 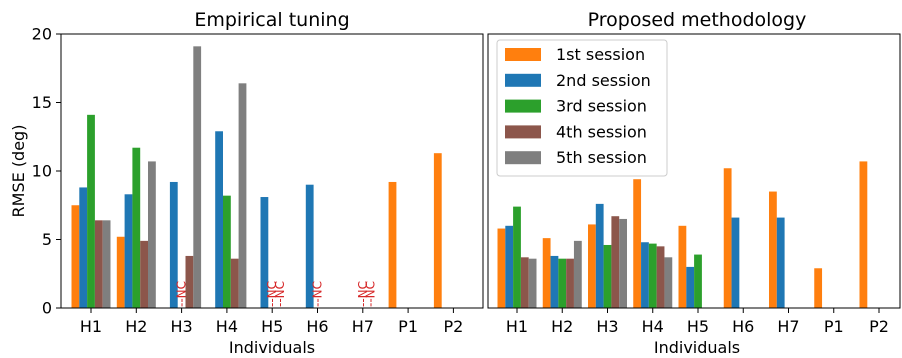 What do you see at coordinates (601, 106) in the screenshot?
I see `legend-label-3rd-session: 3rd session` at bounding box center [601, 106].